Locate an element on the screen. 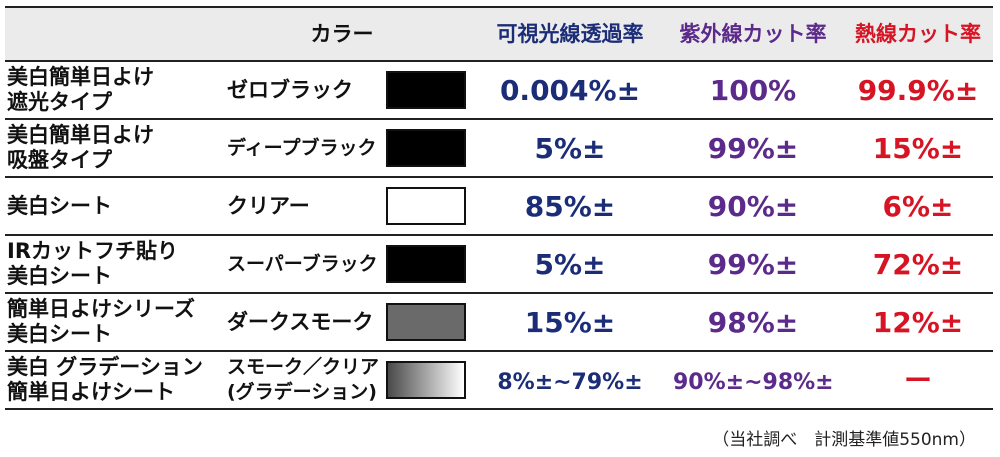 Image resolution: width=1000 pixels, height=457 pixels. visible-light-value: 8%±~79%± is located at coordinates (570, 382).